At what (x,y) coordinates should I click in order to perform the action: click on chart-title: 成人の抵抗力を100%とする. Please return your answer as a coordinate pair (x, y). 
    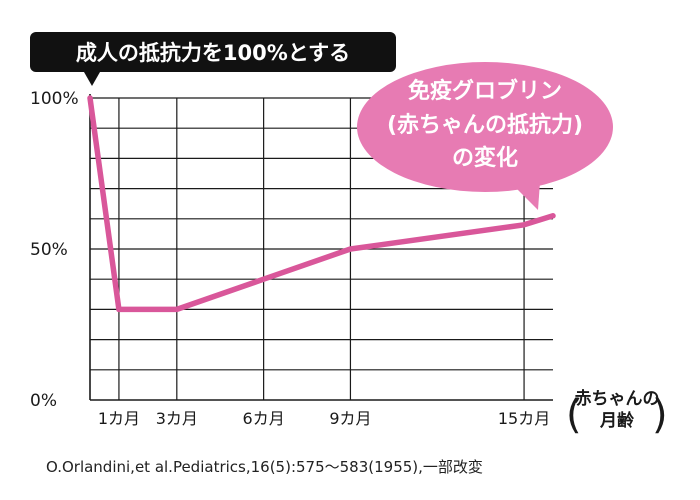
    Looking at the image, I should click on (213, 53).